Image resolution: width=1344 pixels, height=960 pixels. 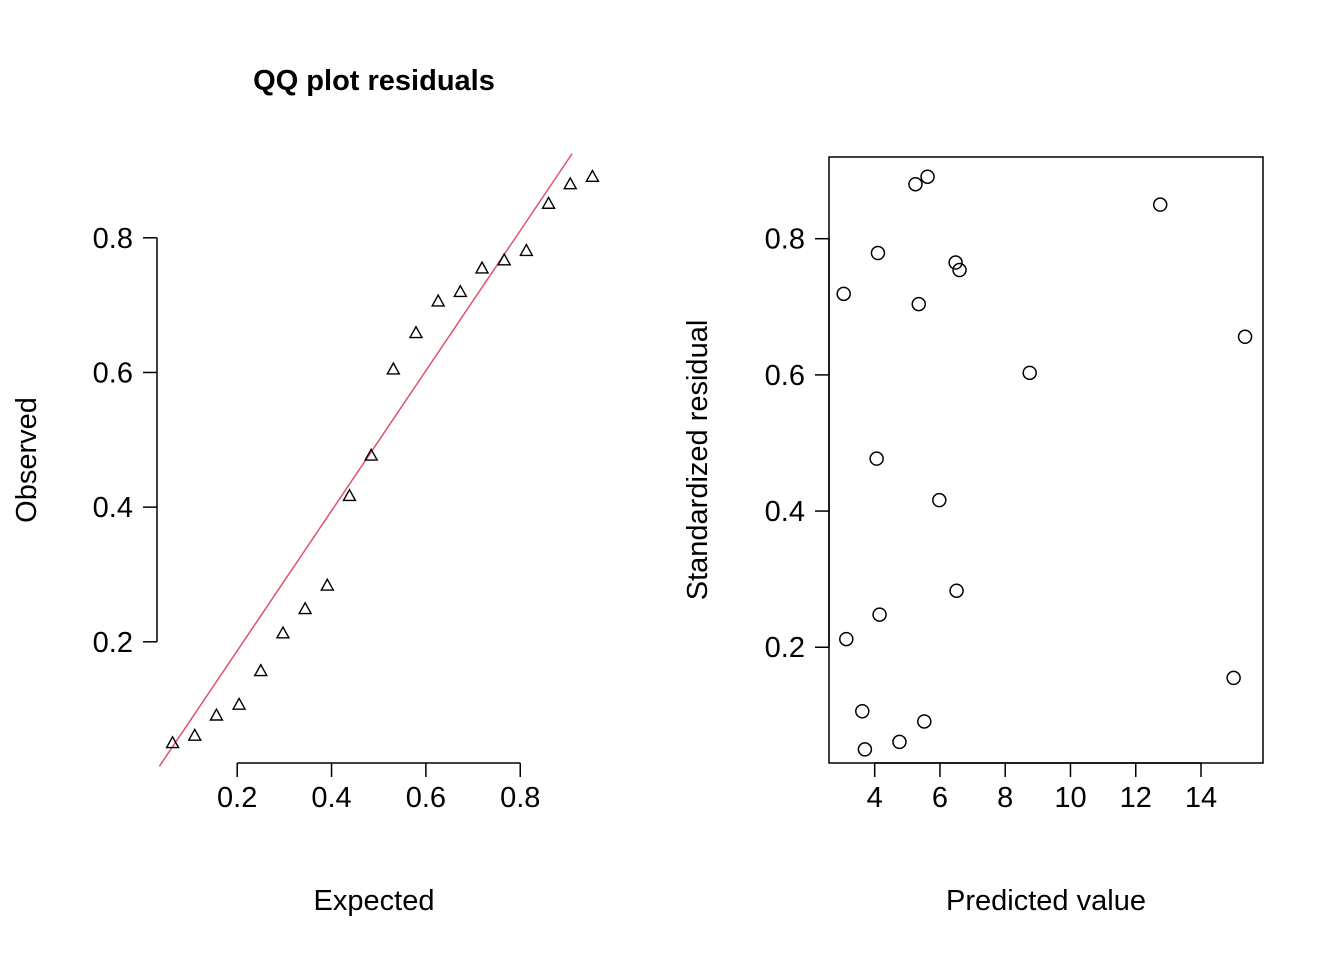 I want to click on x-tick-label: 0.4, so click(x=331, y=798).